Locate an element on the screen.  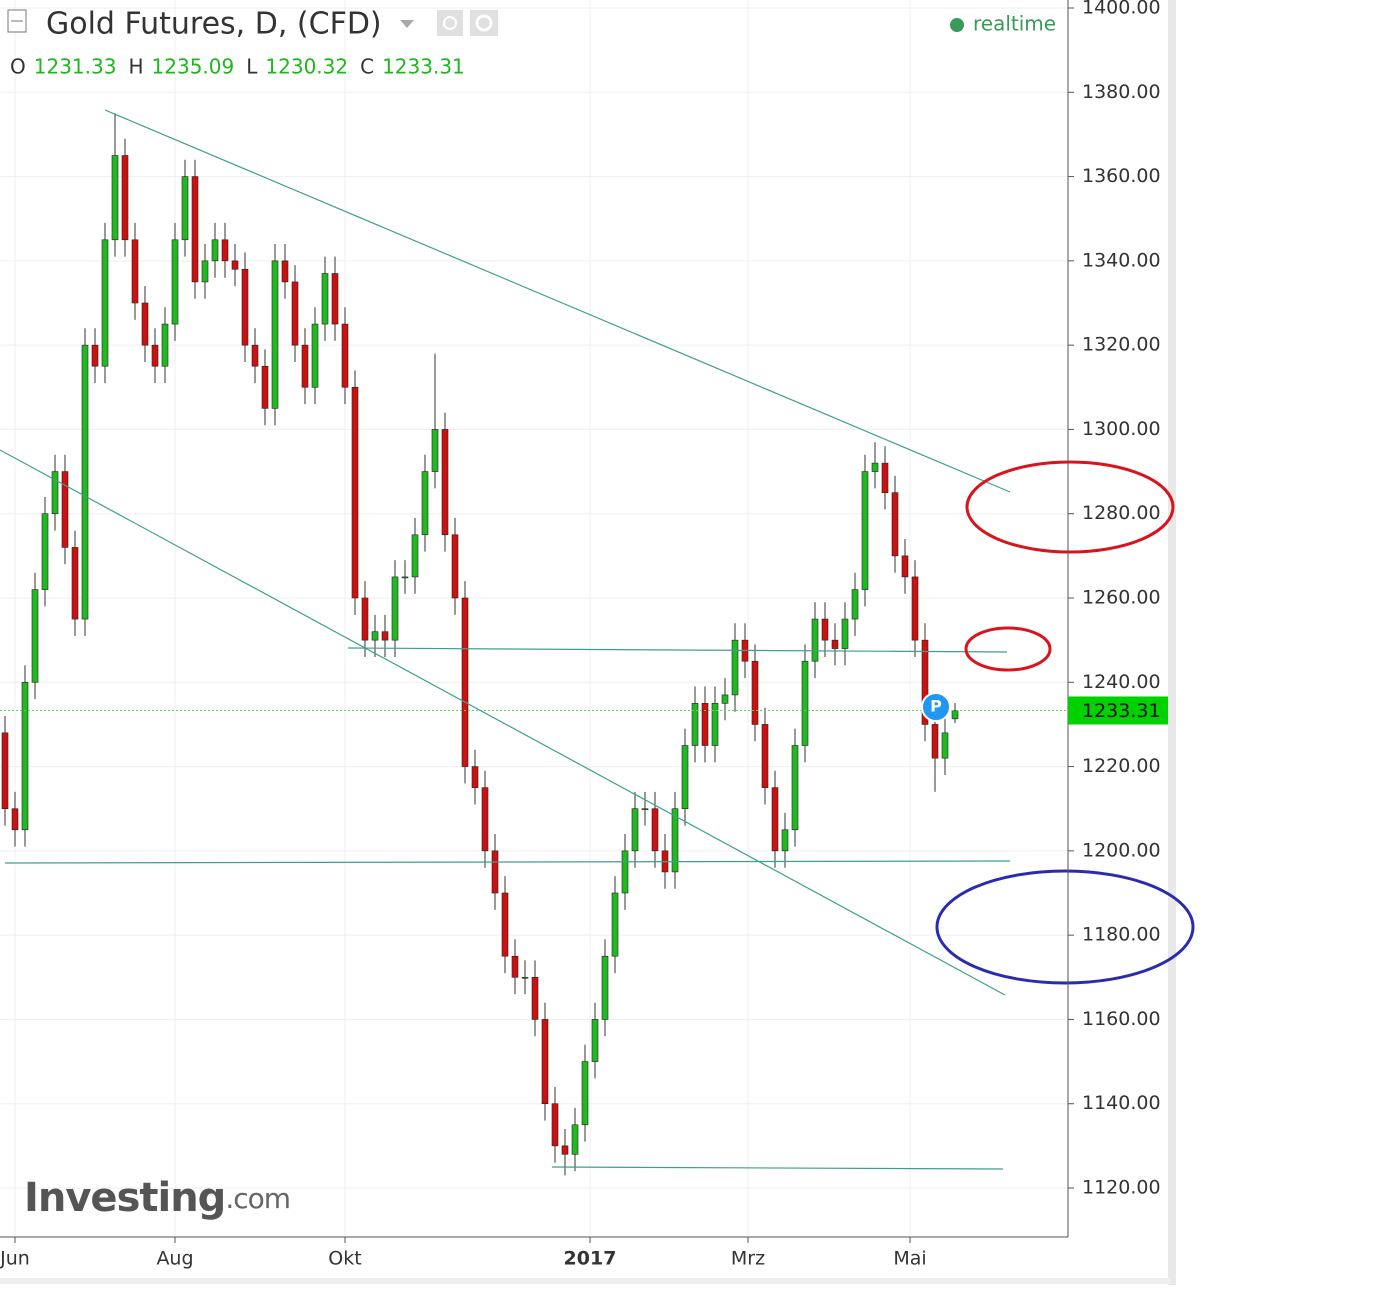
chart-title: Gold Futures, D, (CFD) is located at coordinates (214, 24).